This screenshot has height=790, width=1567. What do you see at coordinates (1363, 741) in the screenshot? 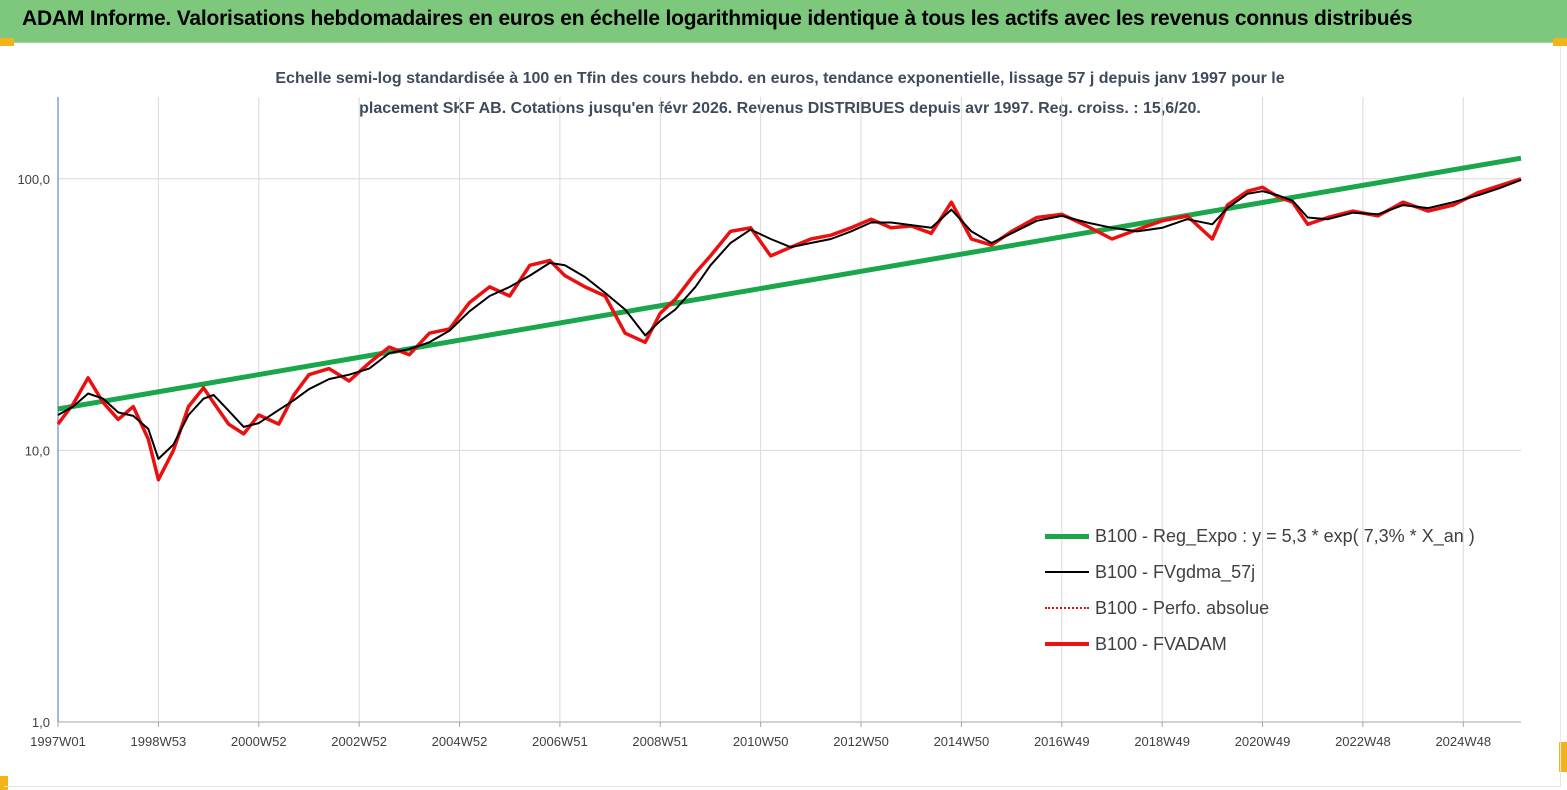
I see `x-tick-label: 2022W48` at bounding box center [1363, 741].